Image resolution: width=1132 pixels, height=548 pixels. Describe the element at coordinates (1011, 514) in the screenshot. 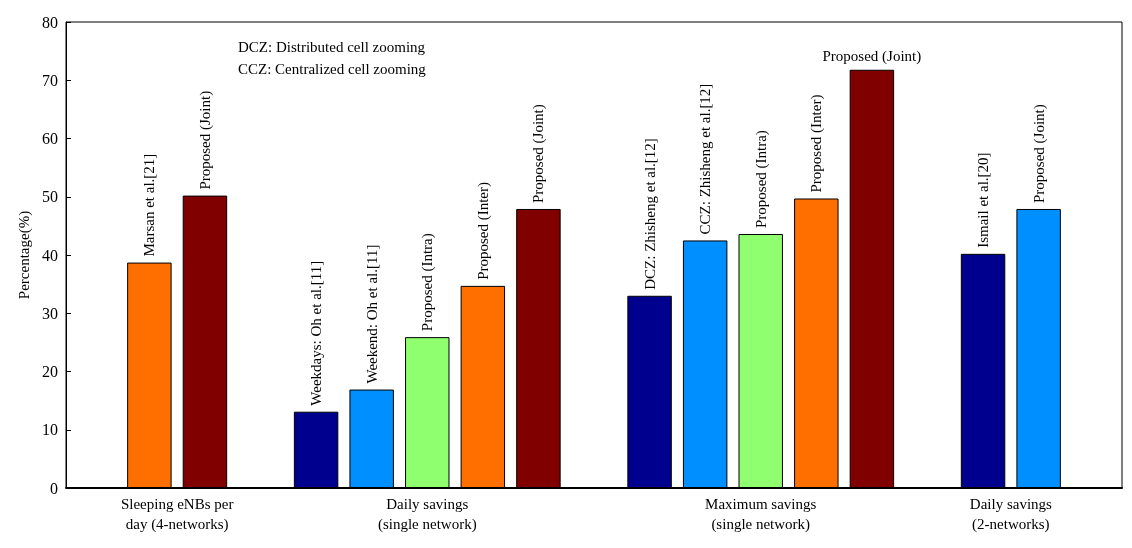

I see `text: Daily savings (2-networks)` at that location.